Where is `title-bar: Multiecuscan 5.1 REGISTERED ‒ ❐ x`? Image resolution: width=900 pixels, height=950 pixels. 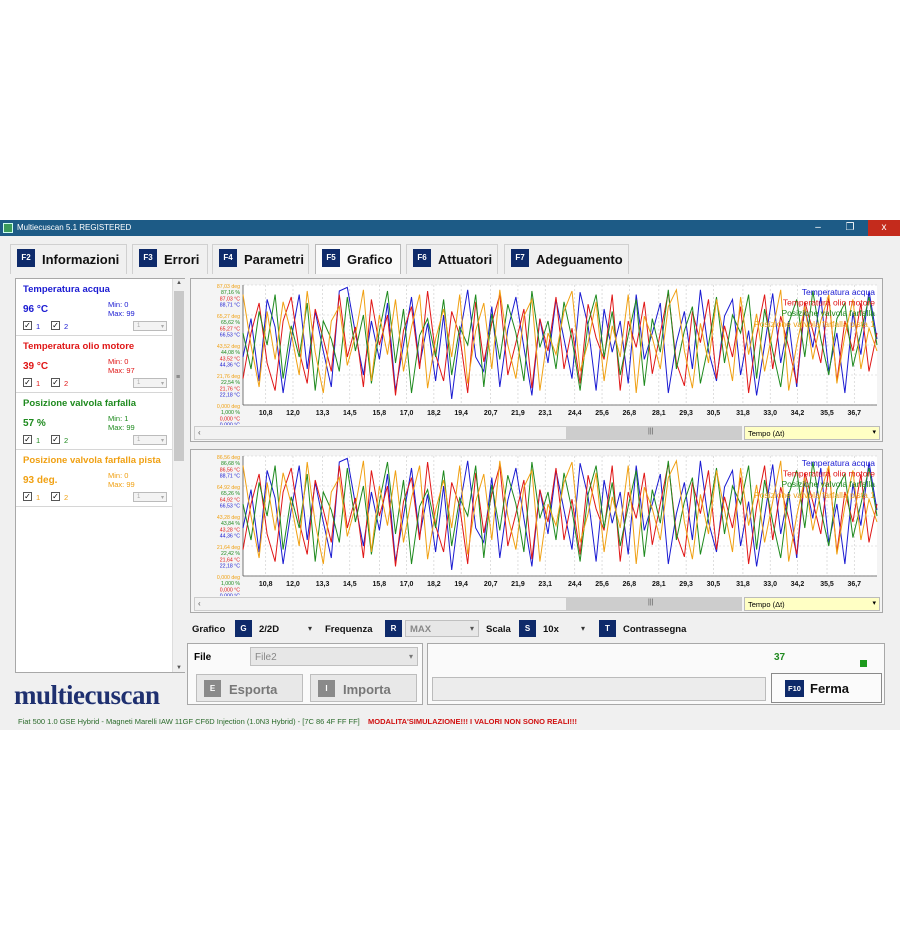 title-bar: Multiecuscan 5.1 REGISTERED ‒ ❐ x is located at coordinates (450, 228).